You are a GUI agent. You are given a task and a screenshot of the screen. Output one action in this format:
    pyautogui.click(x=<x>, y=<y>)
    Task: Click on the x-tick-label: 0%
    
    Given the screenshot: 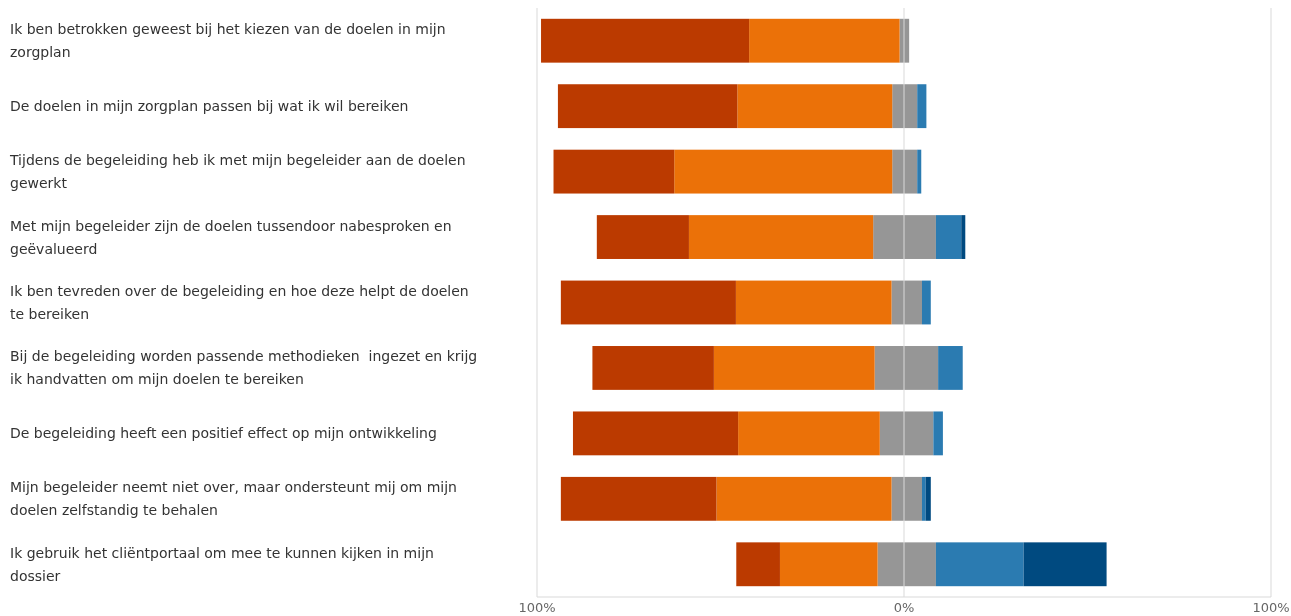 What is the action you would take?
    pyautogui.click(x=904, y=607)
    